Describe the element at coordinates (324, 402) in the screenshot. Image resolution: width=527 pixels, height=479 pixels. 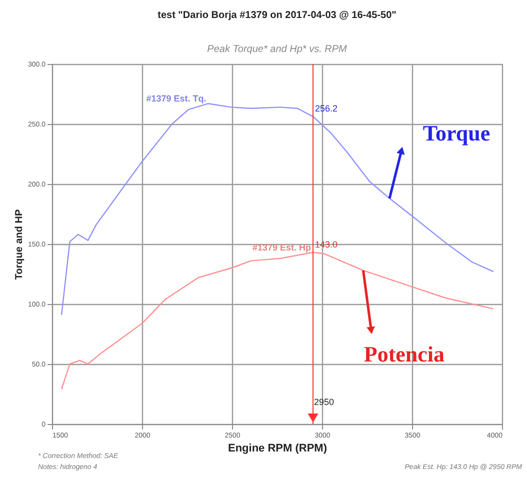
I see `ref-line-label: 2950` at that location.